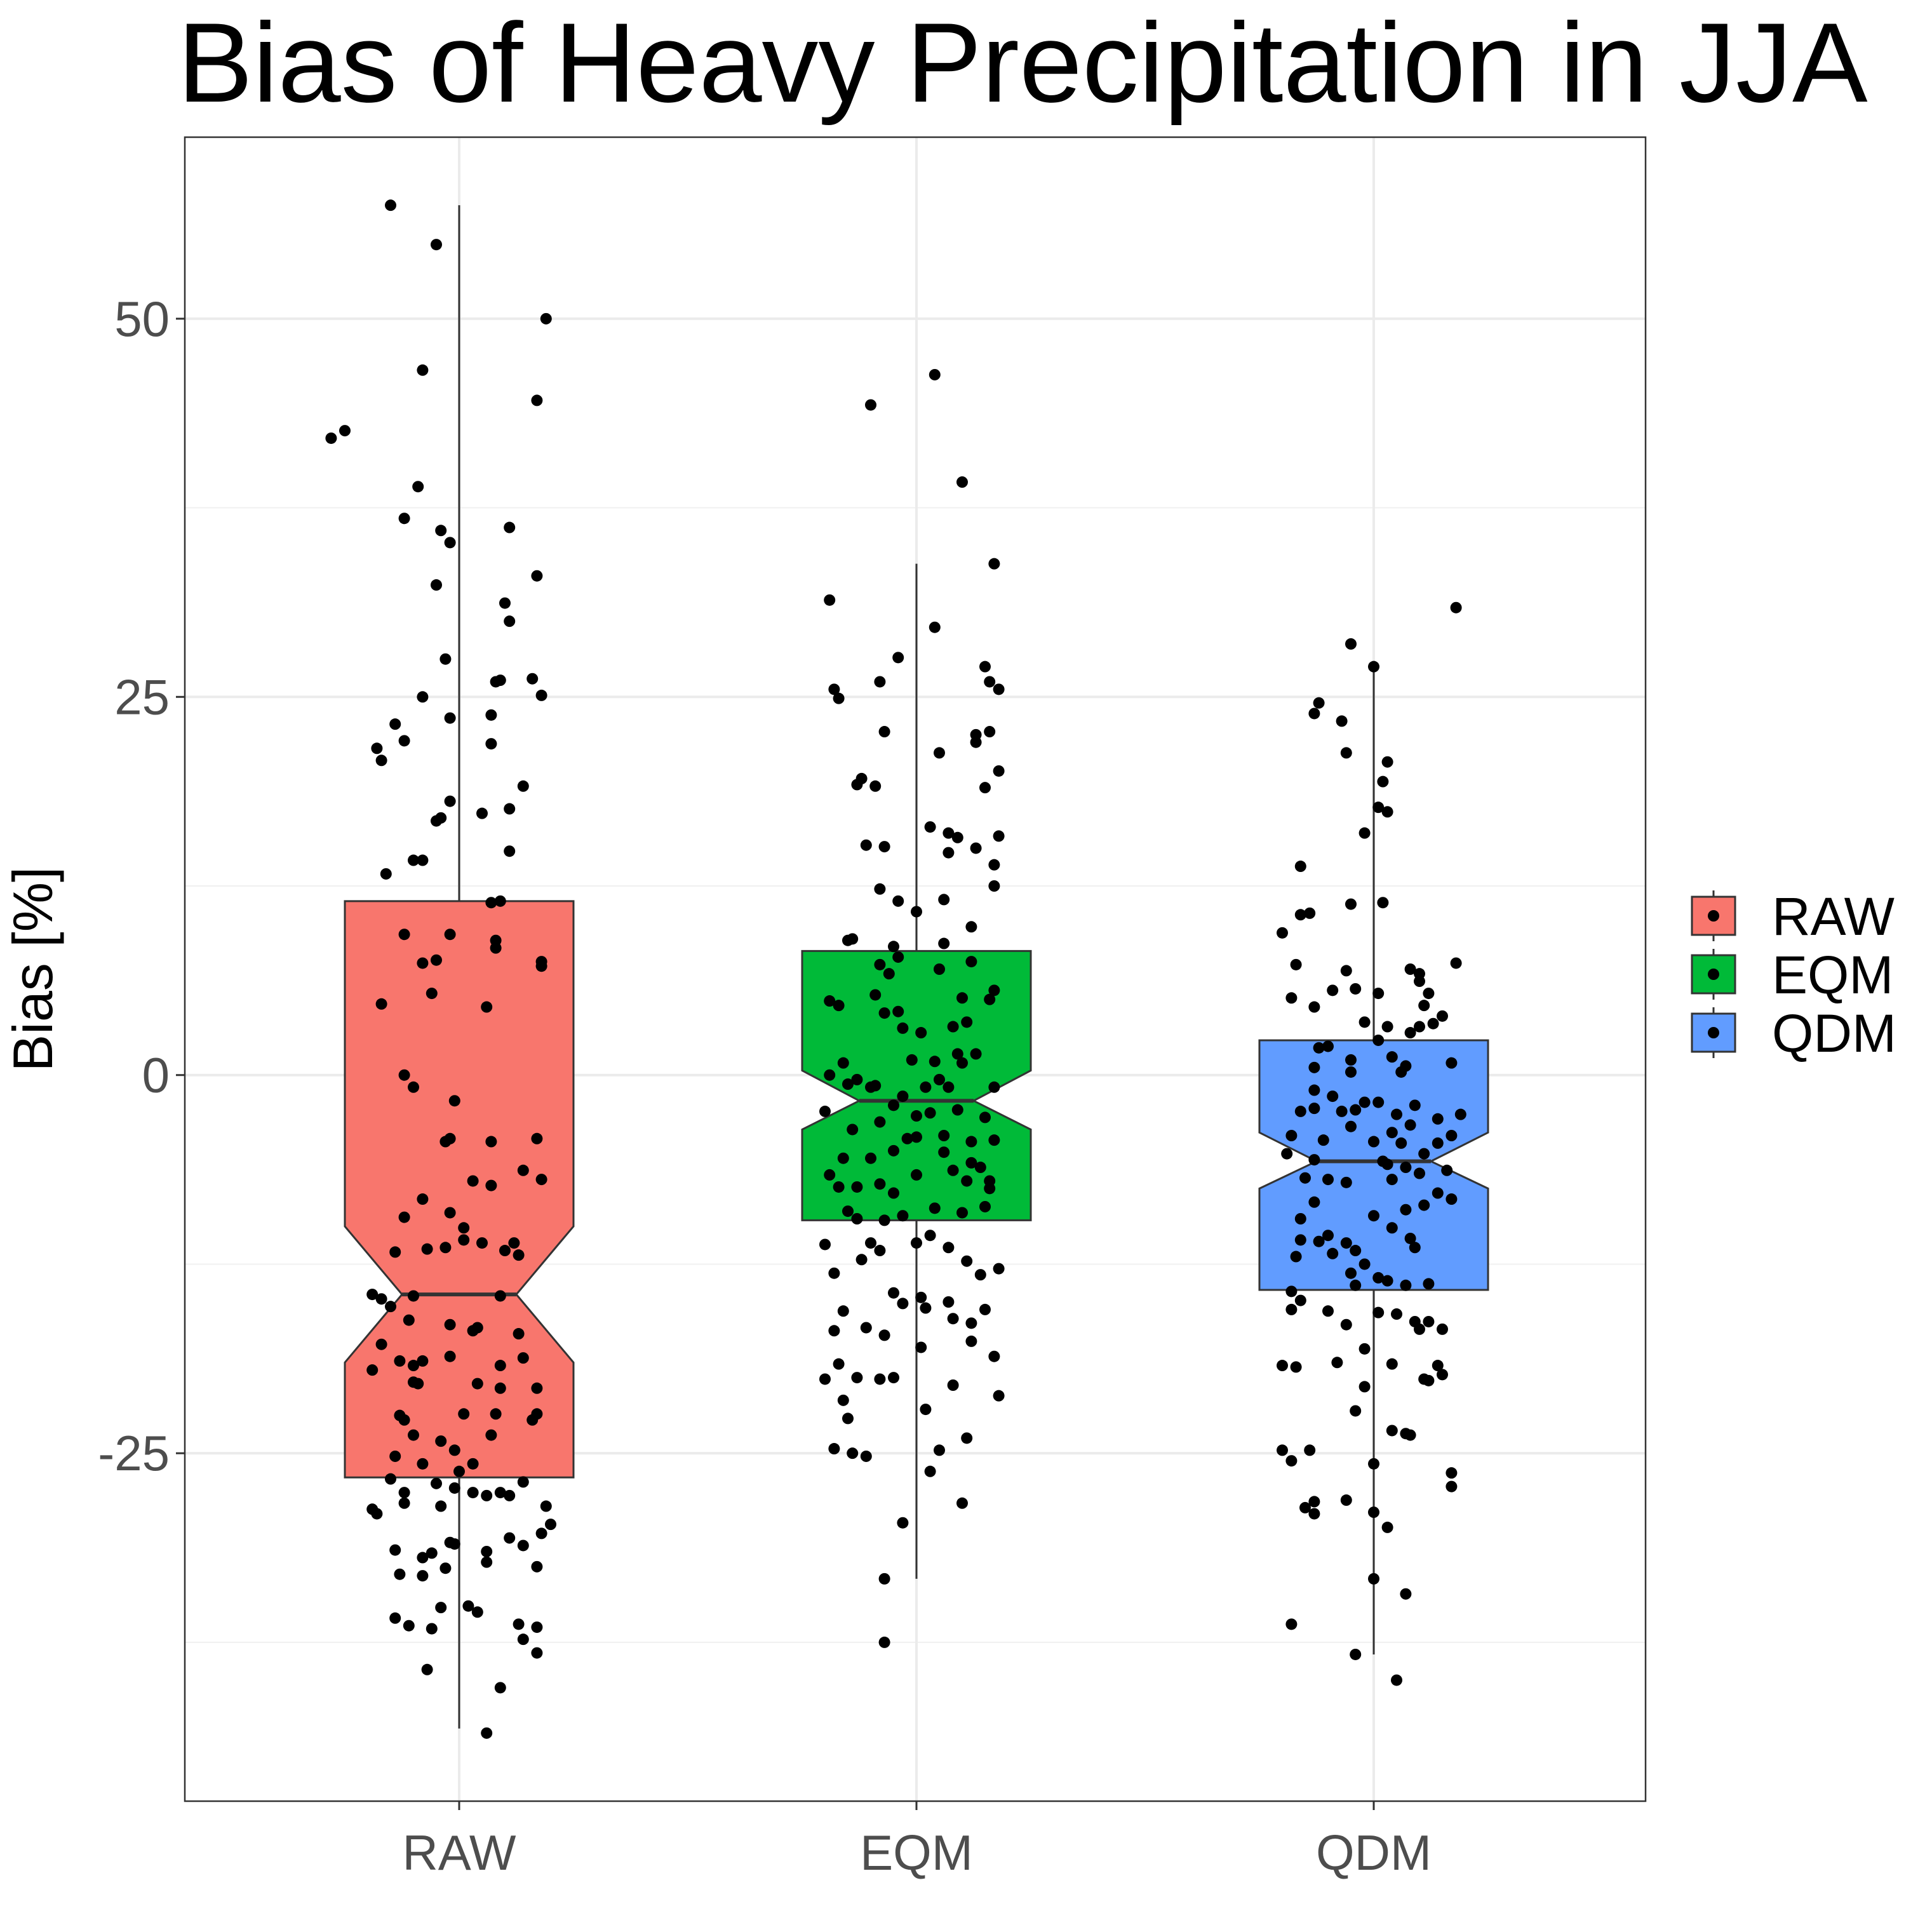  Describe the element at coordinates (916, 1085) in the screenshot. I see `box-eqm` at that location.